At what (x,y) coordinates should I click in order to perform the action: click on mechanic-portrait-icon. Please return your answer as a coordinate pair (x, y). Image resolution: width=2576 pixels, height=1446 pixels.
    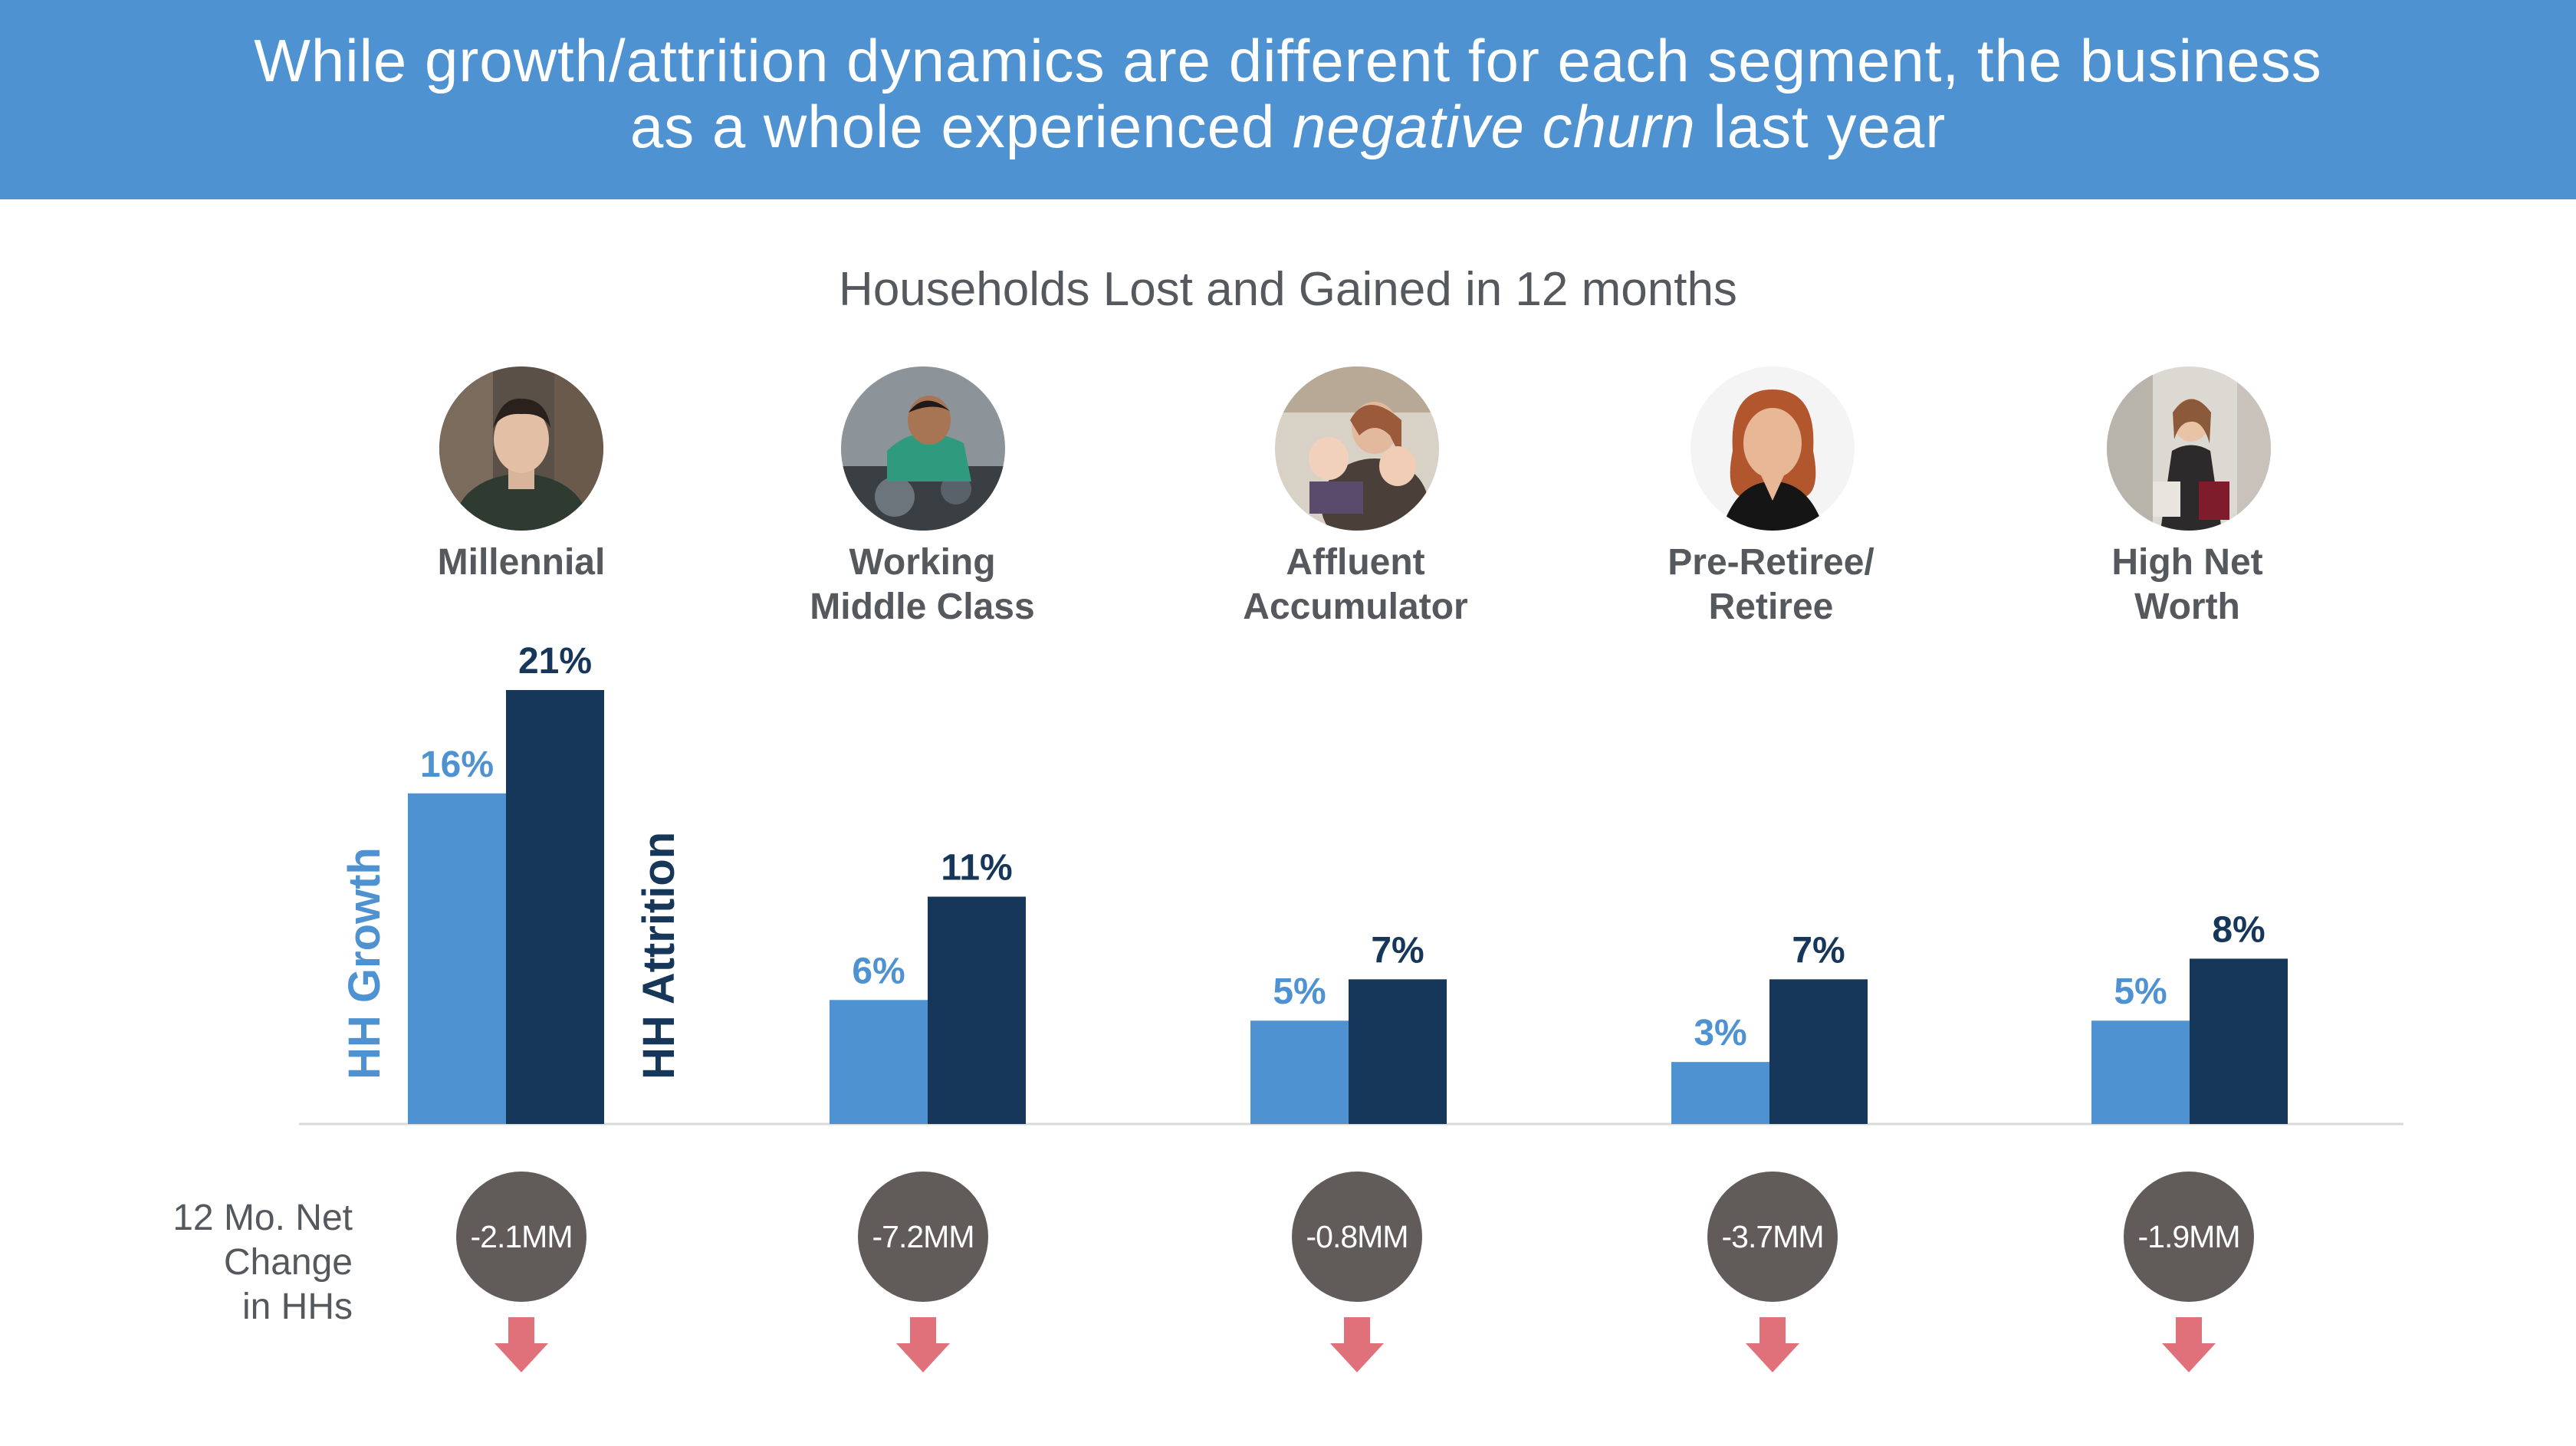
    Looking at the image, I should click on (923, 449).